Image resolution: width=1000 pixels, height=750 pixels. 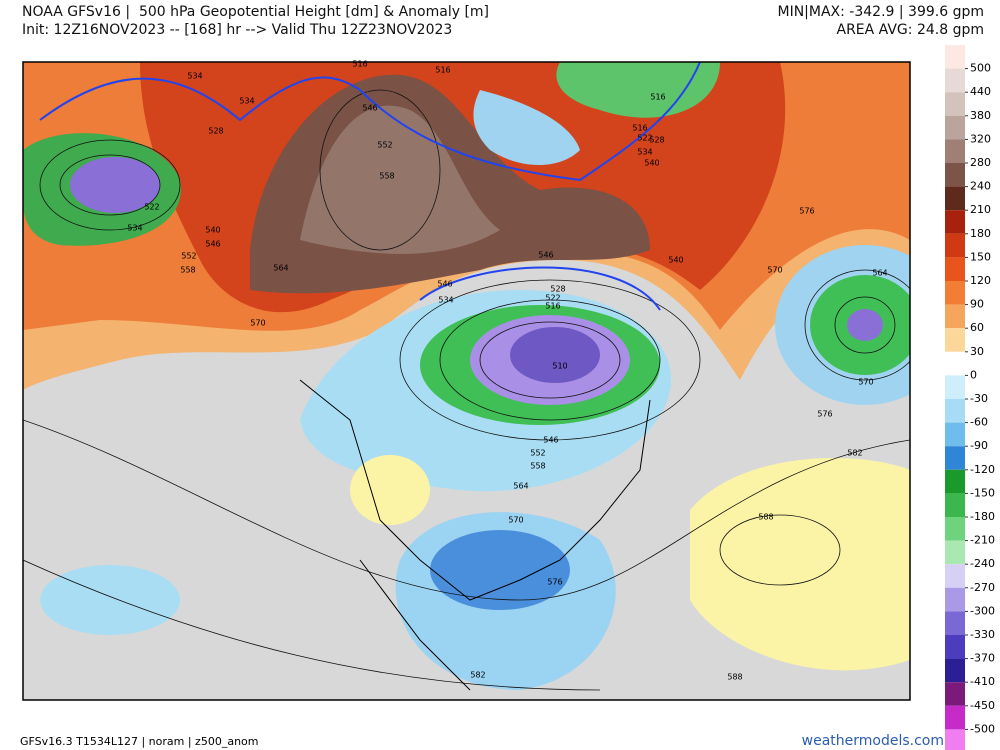 What do you see at coordinates (980, 280) in the screenshot?
I see `colorbar-label: 120` at bounding box center [980, 280].